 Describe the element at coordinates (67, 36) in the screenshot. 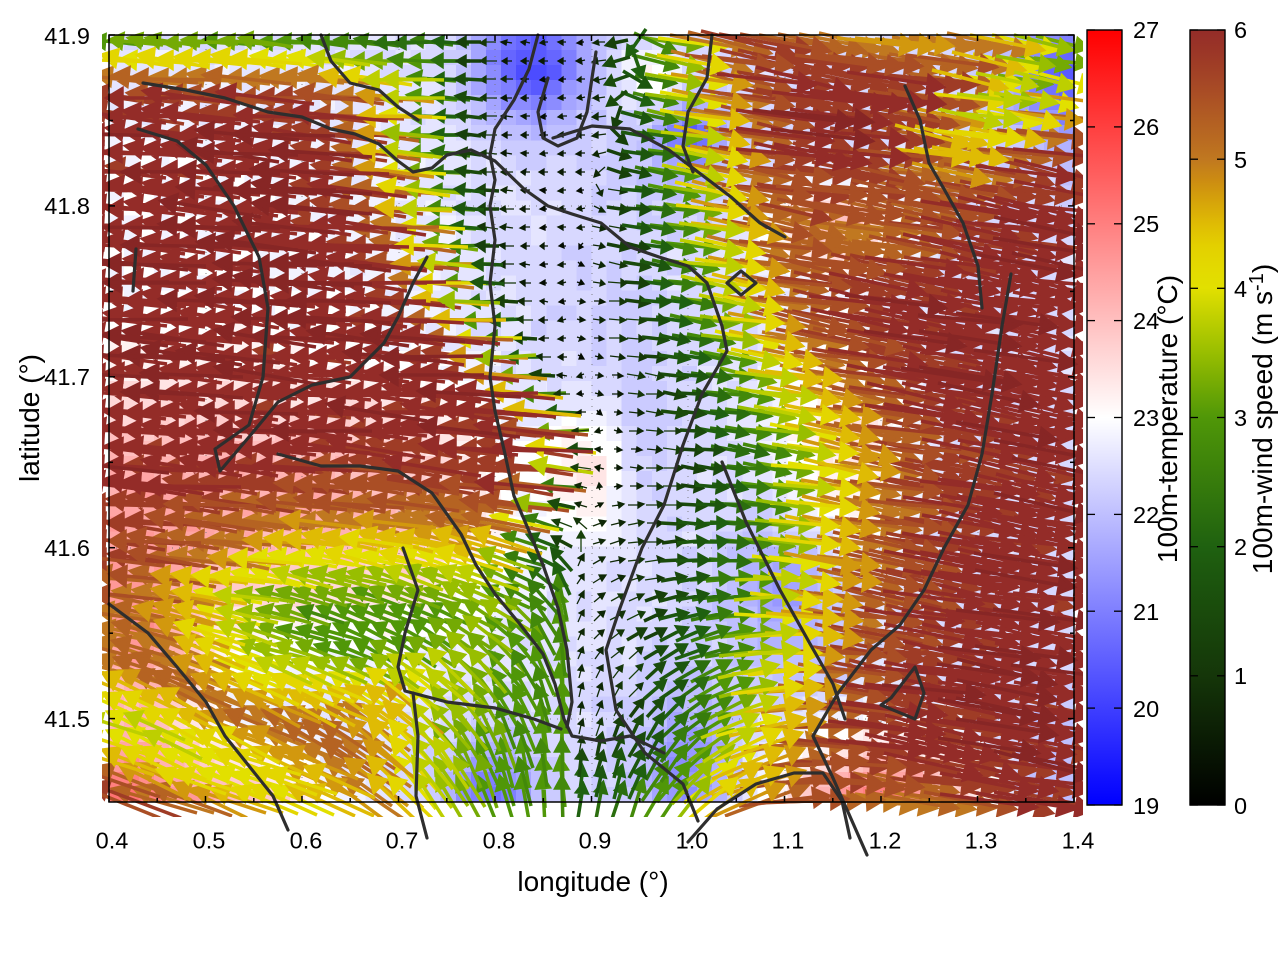

I see `svg-text: 41.9` at that location.